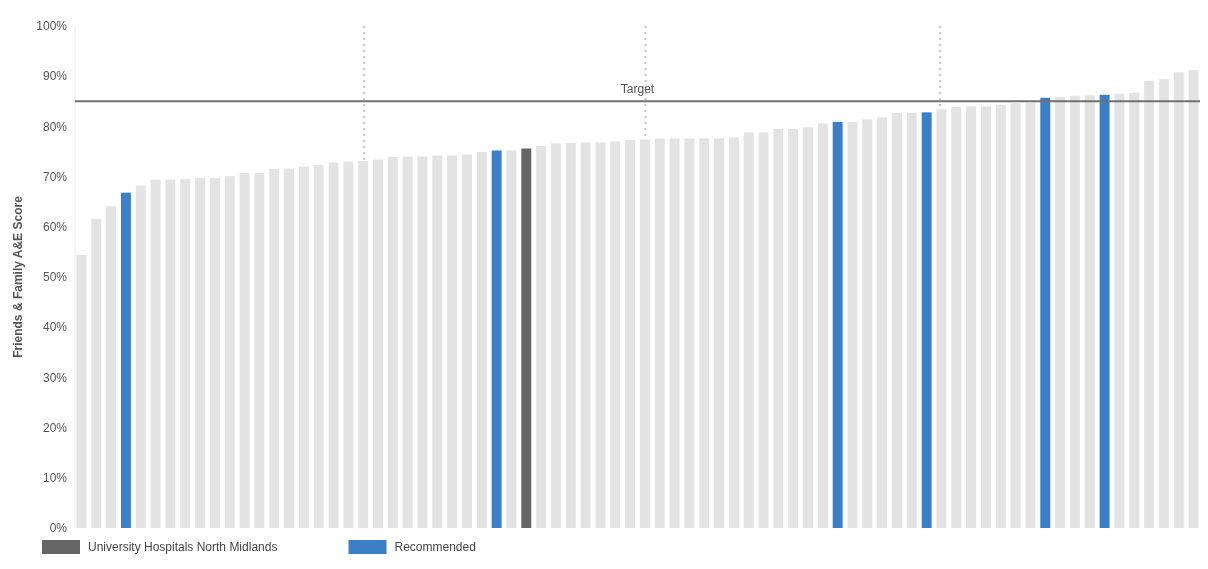  What do you see at coordinates (18, 276) in the screenshot?
I see `y-axis-title: Friends & Family A&E Score` at bounding box center [18, 276].